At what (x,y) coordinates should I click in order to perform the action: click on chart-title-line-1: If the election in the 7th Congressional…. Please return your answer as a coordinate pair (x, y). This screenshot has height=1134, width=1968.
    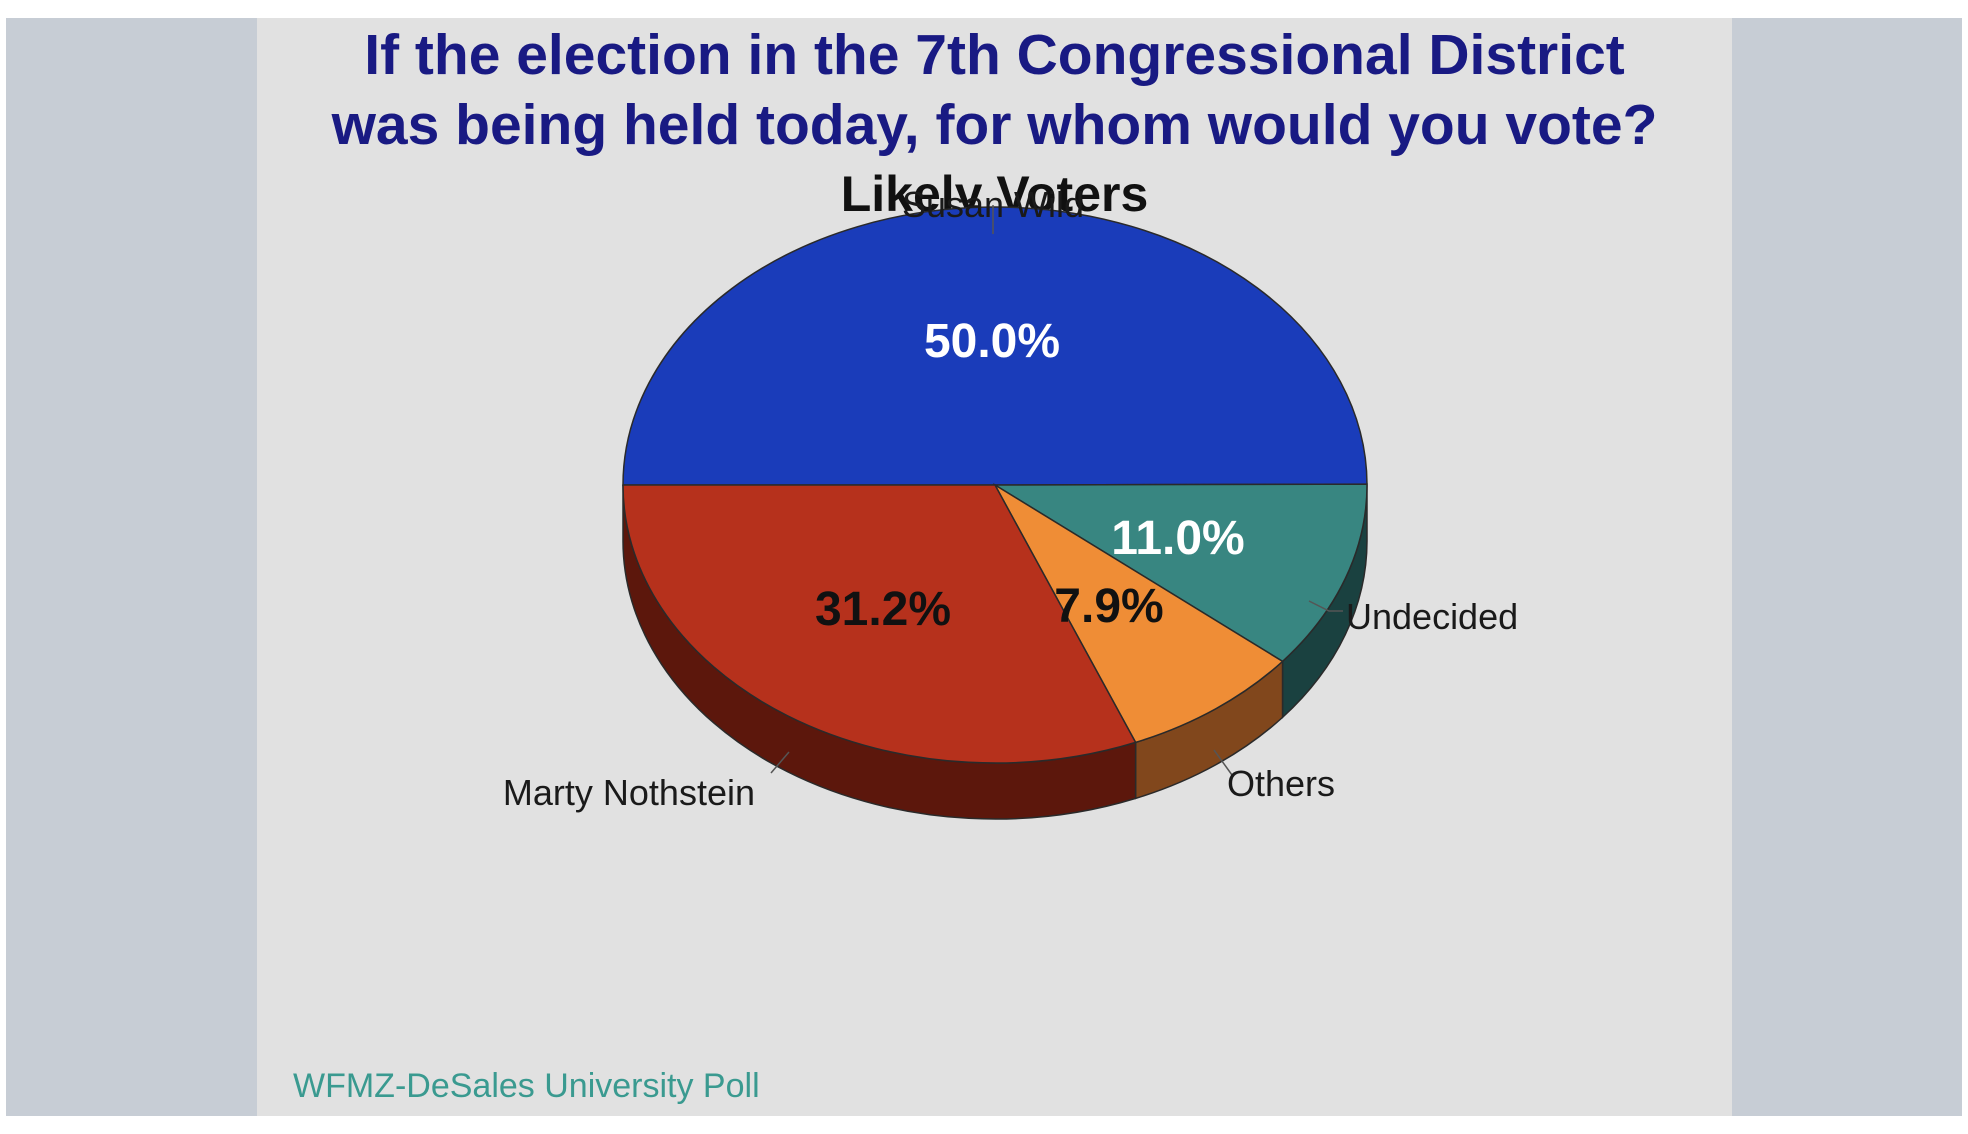
    Looking at the image, I should click on (994, 55).